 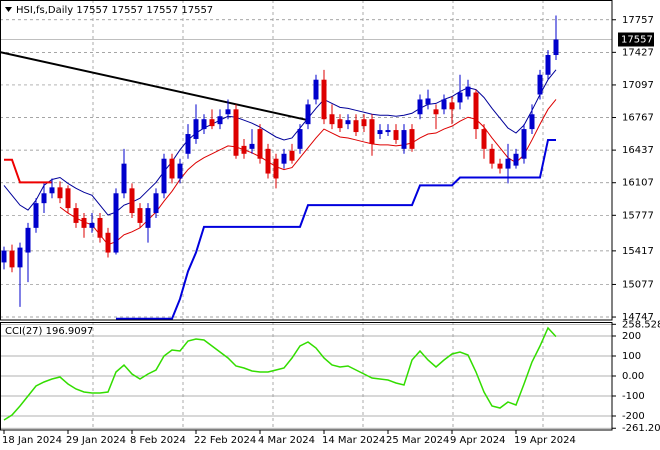 What do you see at coordinates (641, 428) in the screenshot?
I see `y-tick-label: -261.2018` at bounding box center [641, 428].